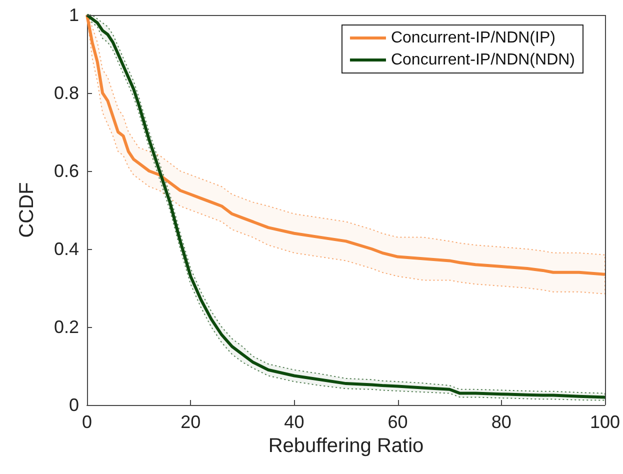 The image size is (623, 474). Describe the element at coordinates (73, 405) in the screenshot. I see `y-tick-label: 0` at that location.